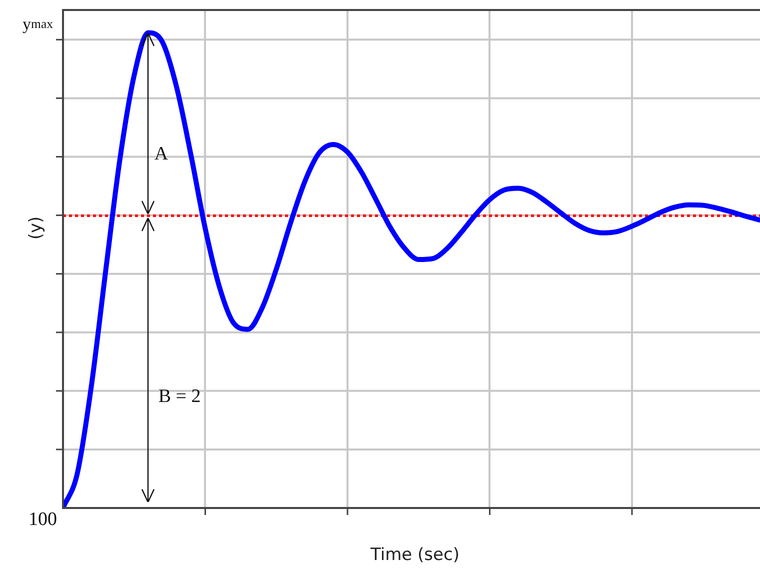 The width and height of the screenshot is (760, 570). Describe the element at coordinates (161, 153) in the screenshot. I see `annotation: A` at that location.